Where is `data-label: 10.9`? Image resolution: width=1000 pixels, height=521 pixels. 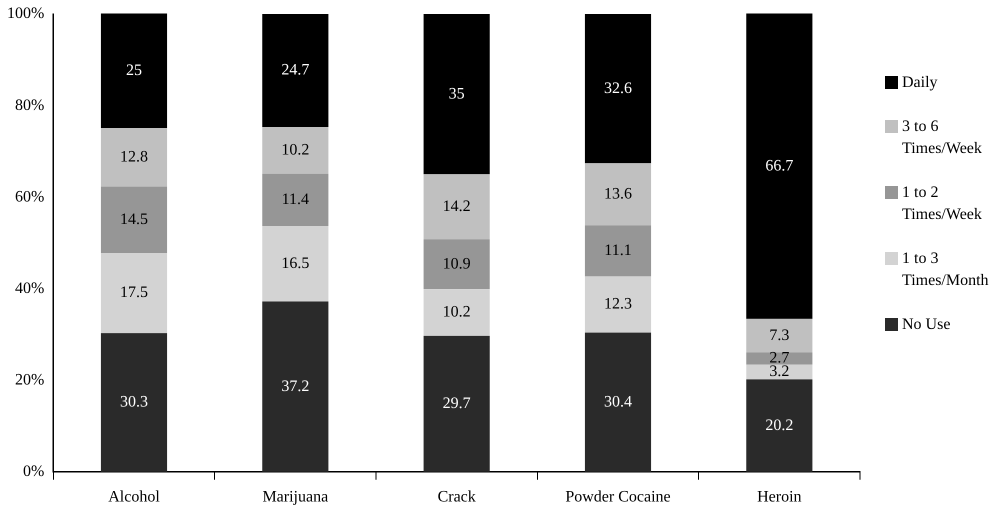 data-label: 10.9 is located at coordinates (456, 263).